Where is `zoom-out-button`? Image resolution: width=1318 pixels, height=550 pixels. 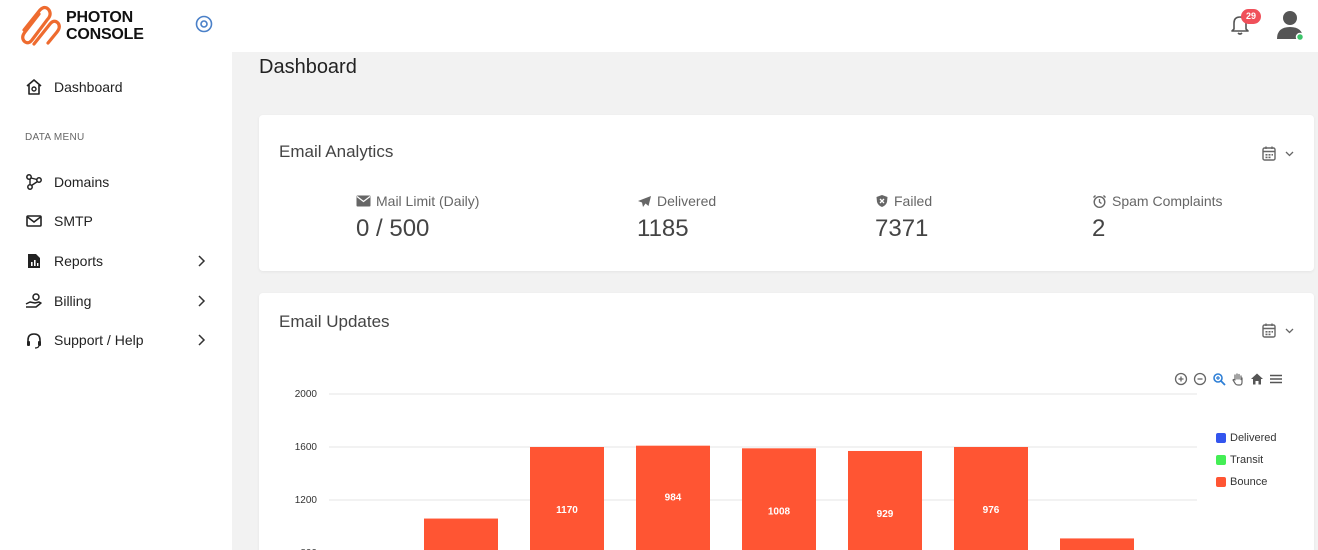 zoom-out-button is located at coordinates (1200, 379).